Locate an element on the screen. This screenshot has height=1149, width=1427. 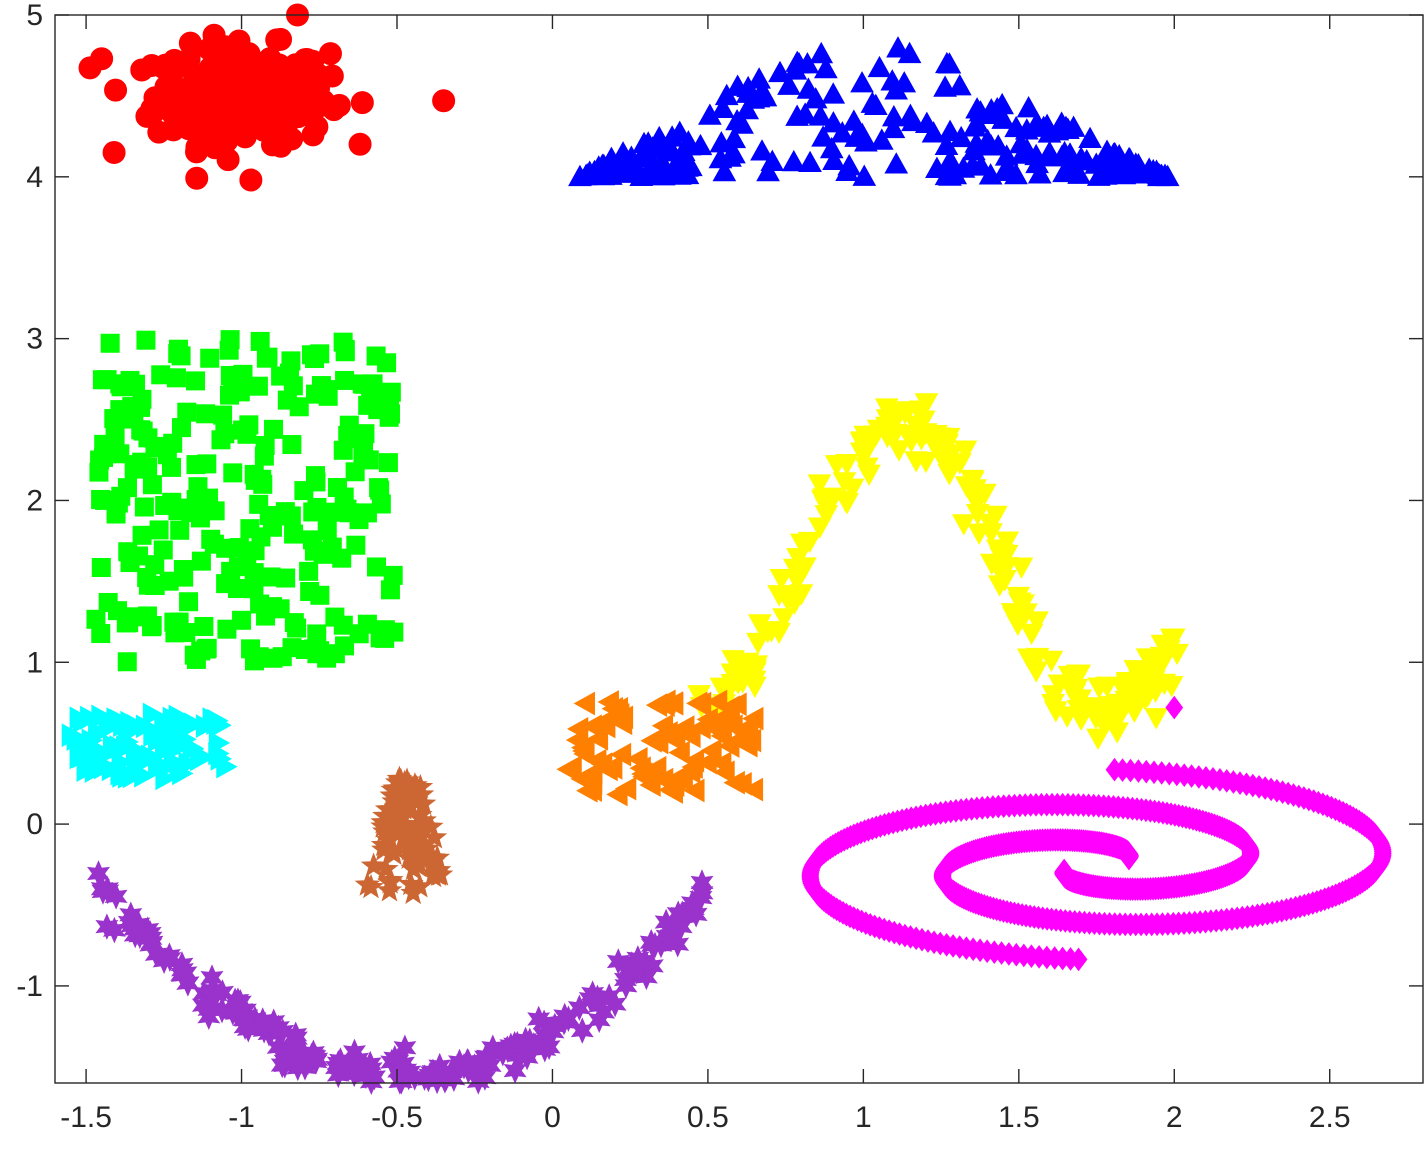
y-tick-label: 1 is located at coordinates (34, 662).